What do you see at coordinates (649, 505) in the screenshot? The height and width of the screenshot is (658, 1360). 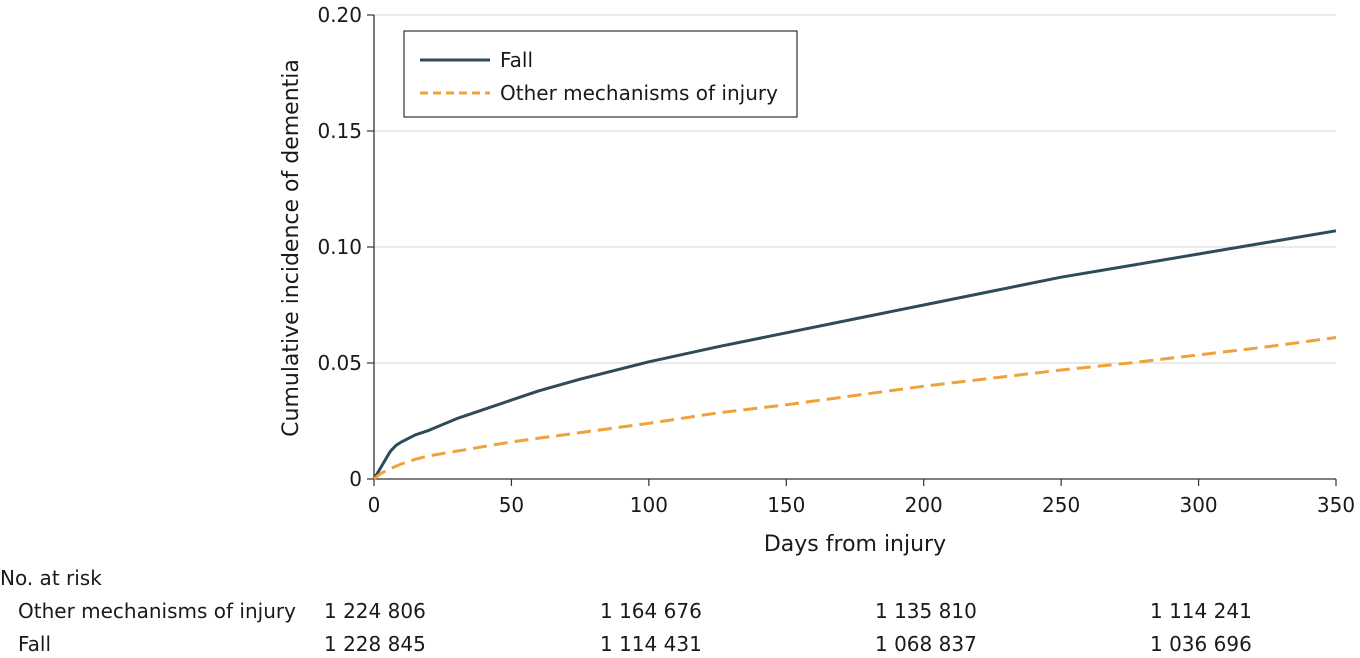 I see `x-tick-label-2: 100` at bounding box center [649, 505].